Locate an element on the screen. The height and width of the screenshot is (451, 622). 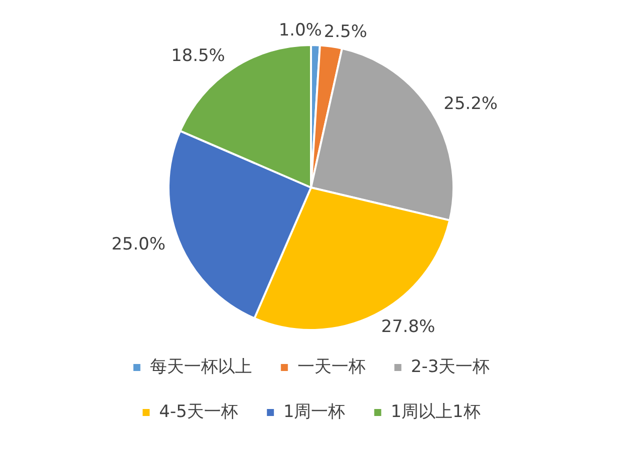
legend-label: 1周以上1杯 is located at coordinates (435, 412).